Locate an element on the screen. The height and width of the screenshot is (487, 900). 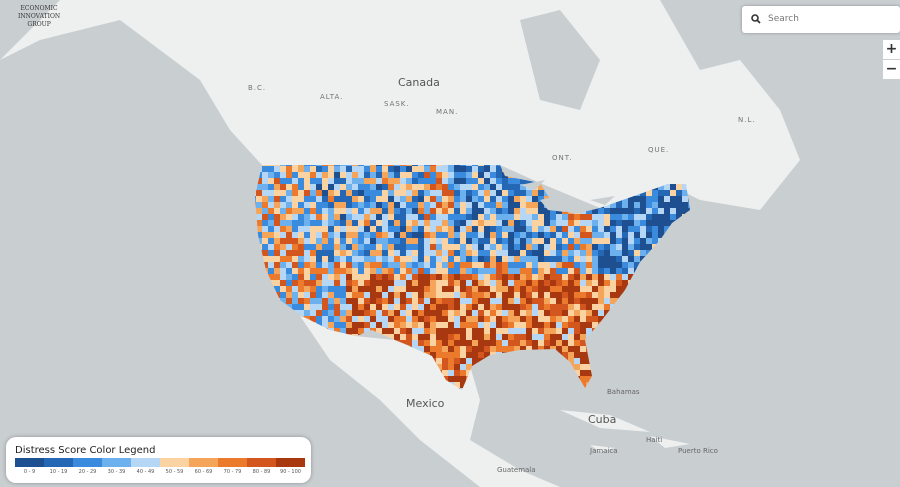
search-box: Search is located at coordinates (821, 19).